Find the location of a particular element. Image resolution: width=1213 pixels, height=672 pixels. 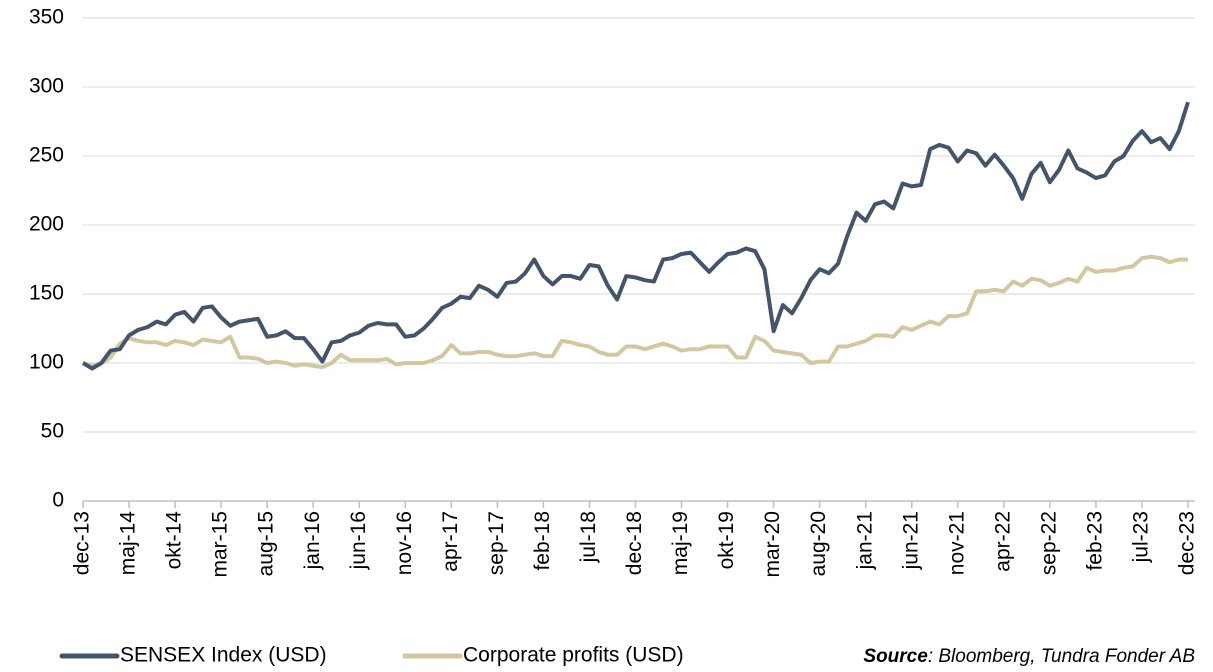

source-label: Source is located at coordinates (895, 656).